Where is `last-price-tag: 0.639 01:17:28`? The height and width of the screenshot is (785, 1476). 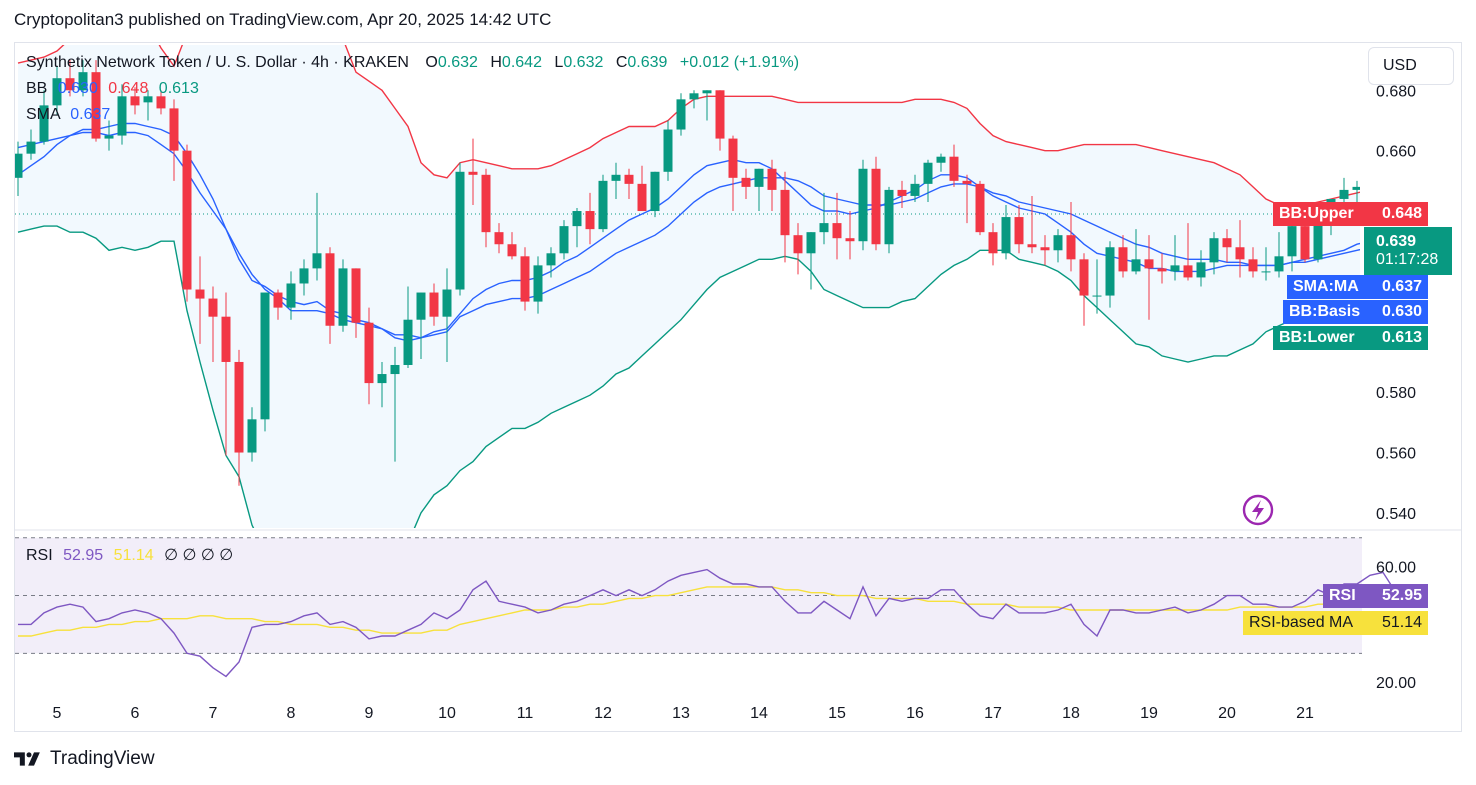 last-price-tag: 0.639 01:17:28 is located at coordinates (1408, 251).